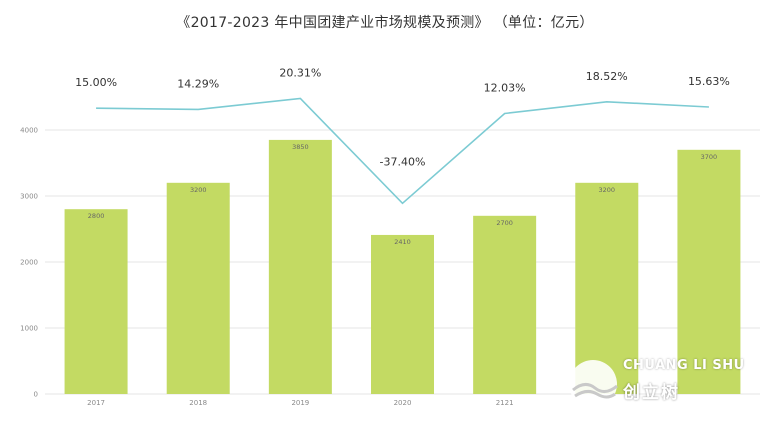  What do you see at coordinates (607, 76) in the screenshot?
I see `growth-label: 18.52%` at bounding box center [607, 76].